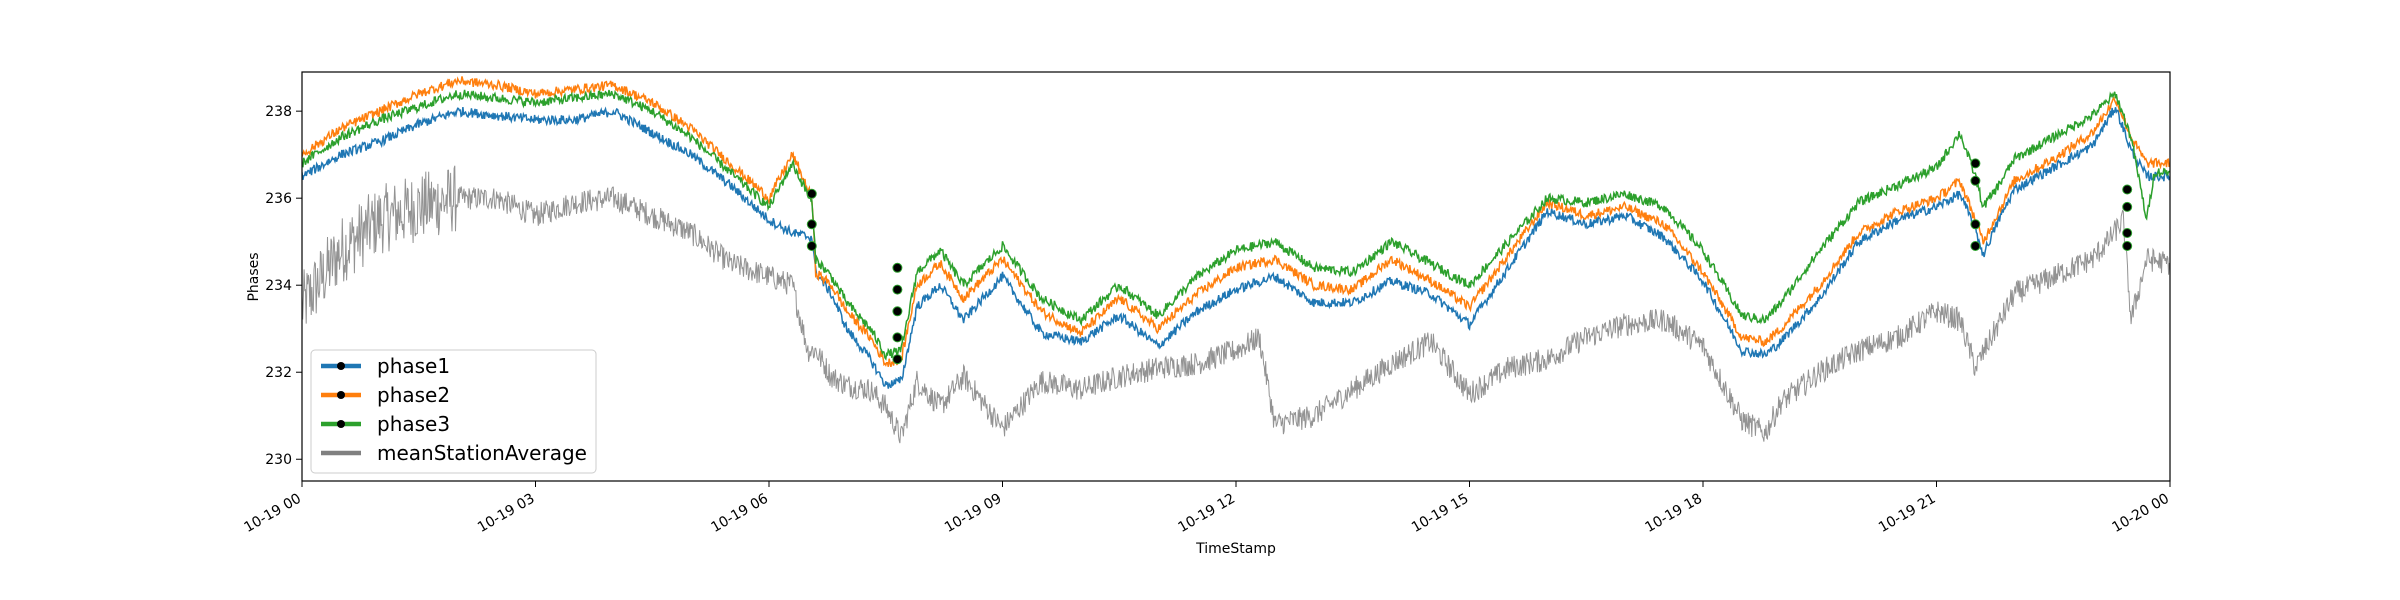  Describe the element at coordinates (278, 373) in the screenshot. I see `y-tick-label: 232` at that location.